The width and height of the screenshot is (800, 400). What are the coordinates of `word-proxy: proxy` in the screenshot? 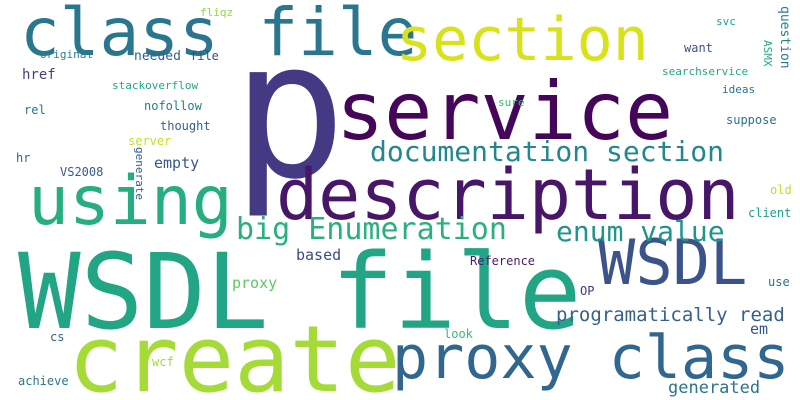 It's located at (255, 283).